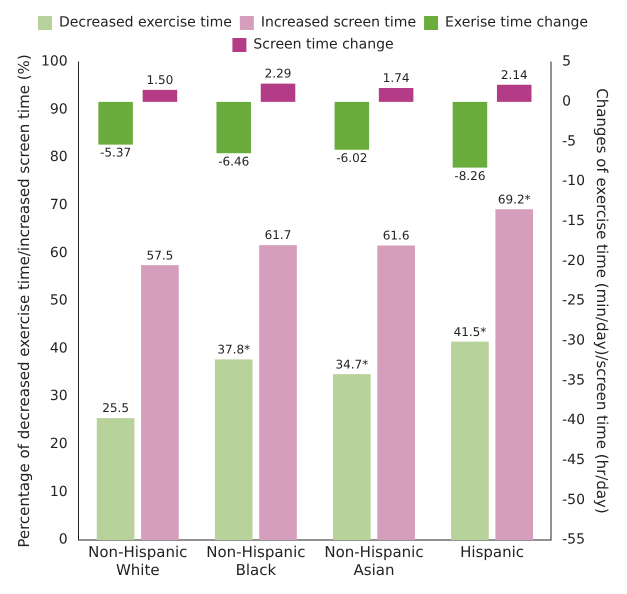  I want to click on y2-tick-label: -10, so click(574, 181).